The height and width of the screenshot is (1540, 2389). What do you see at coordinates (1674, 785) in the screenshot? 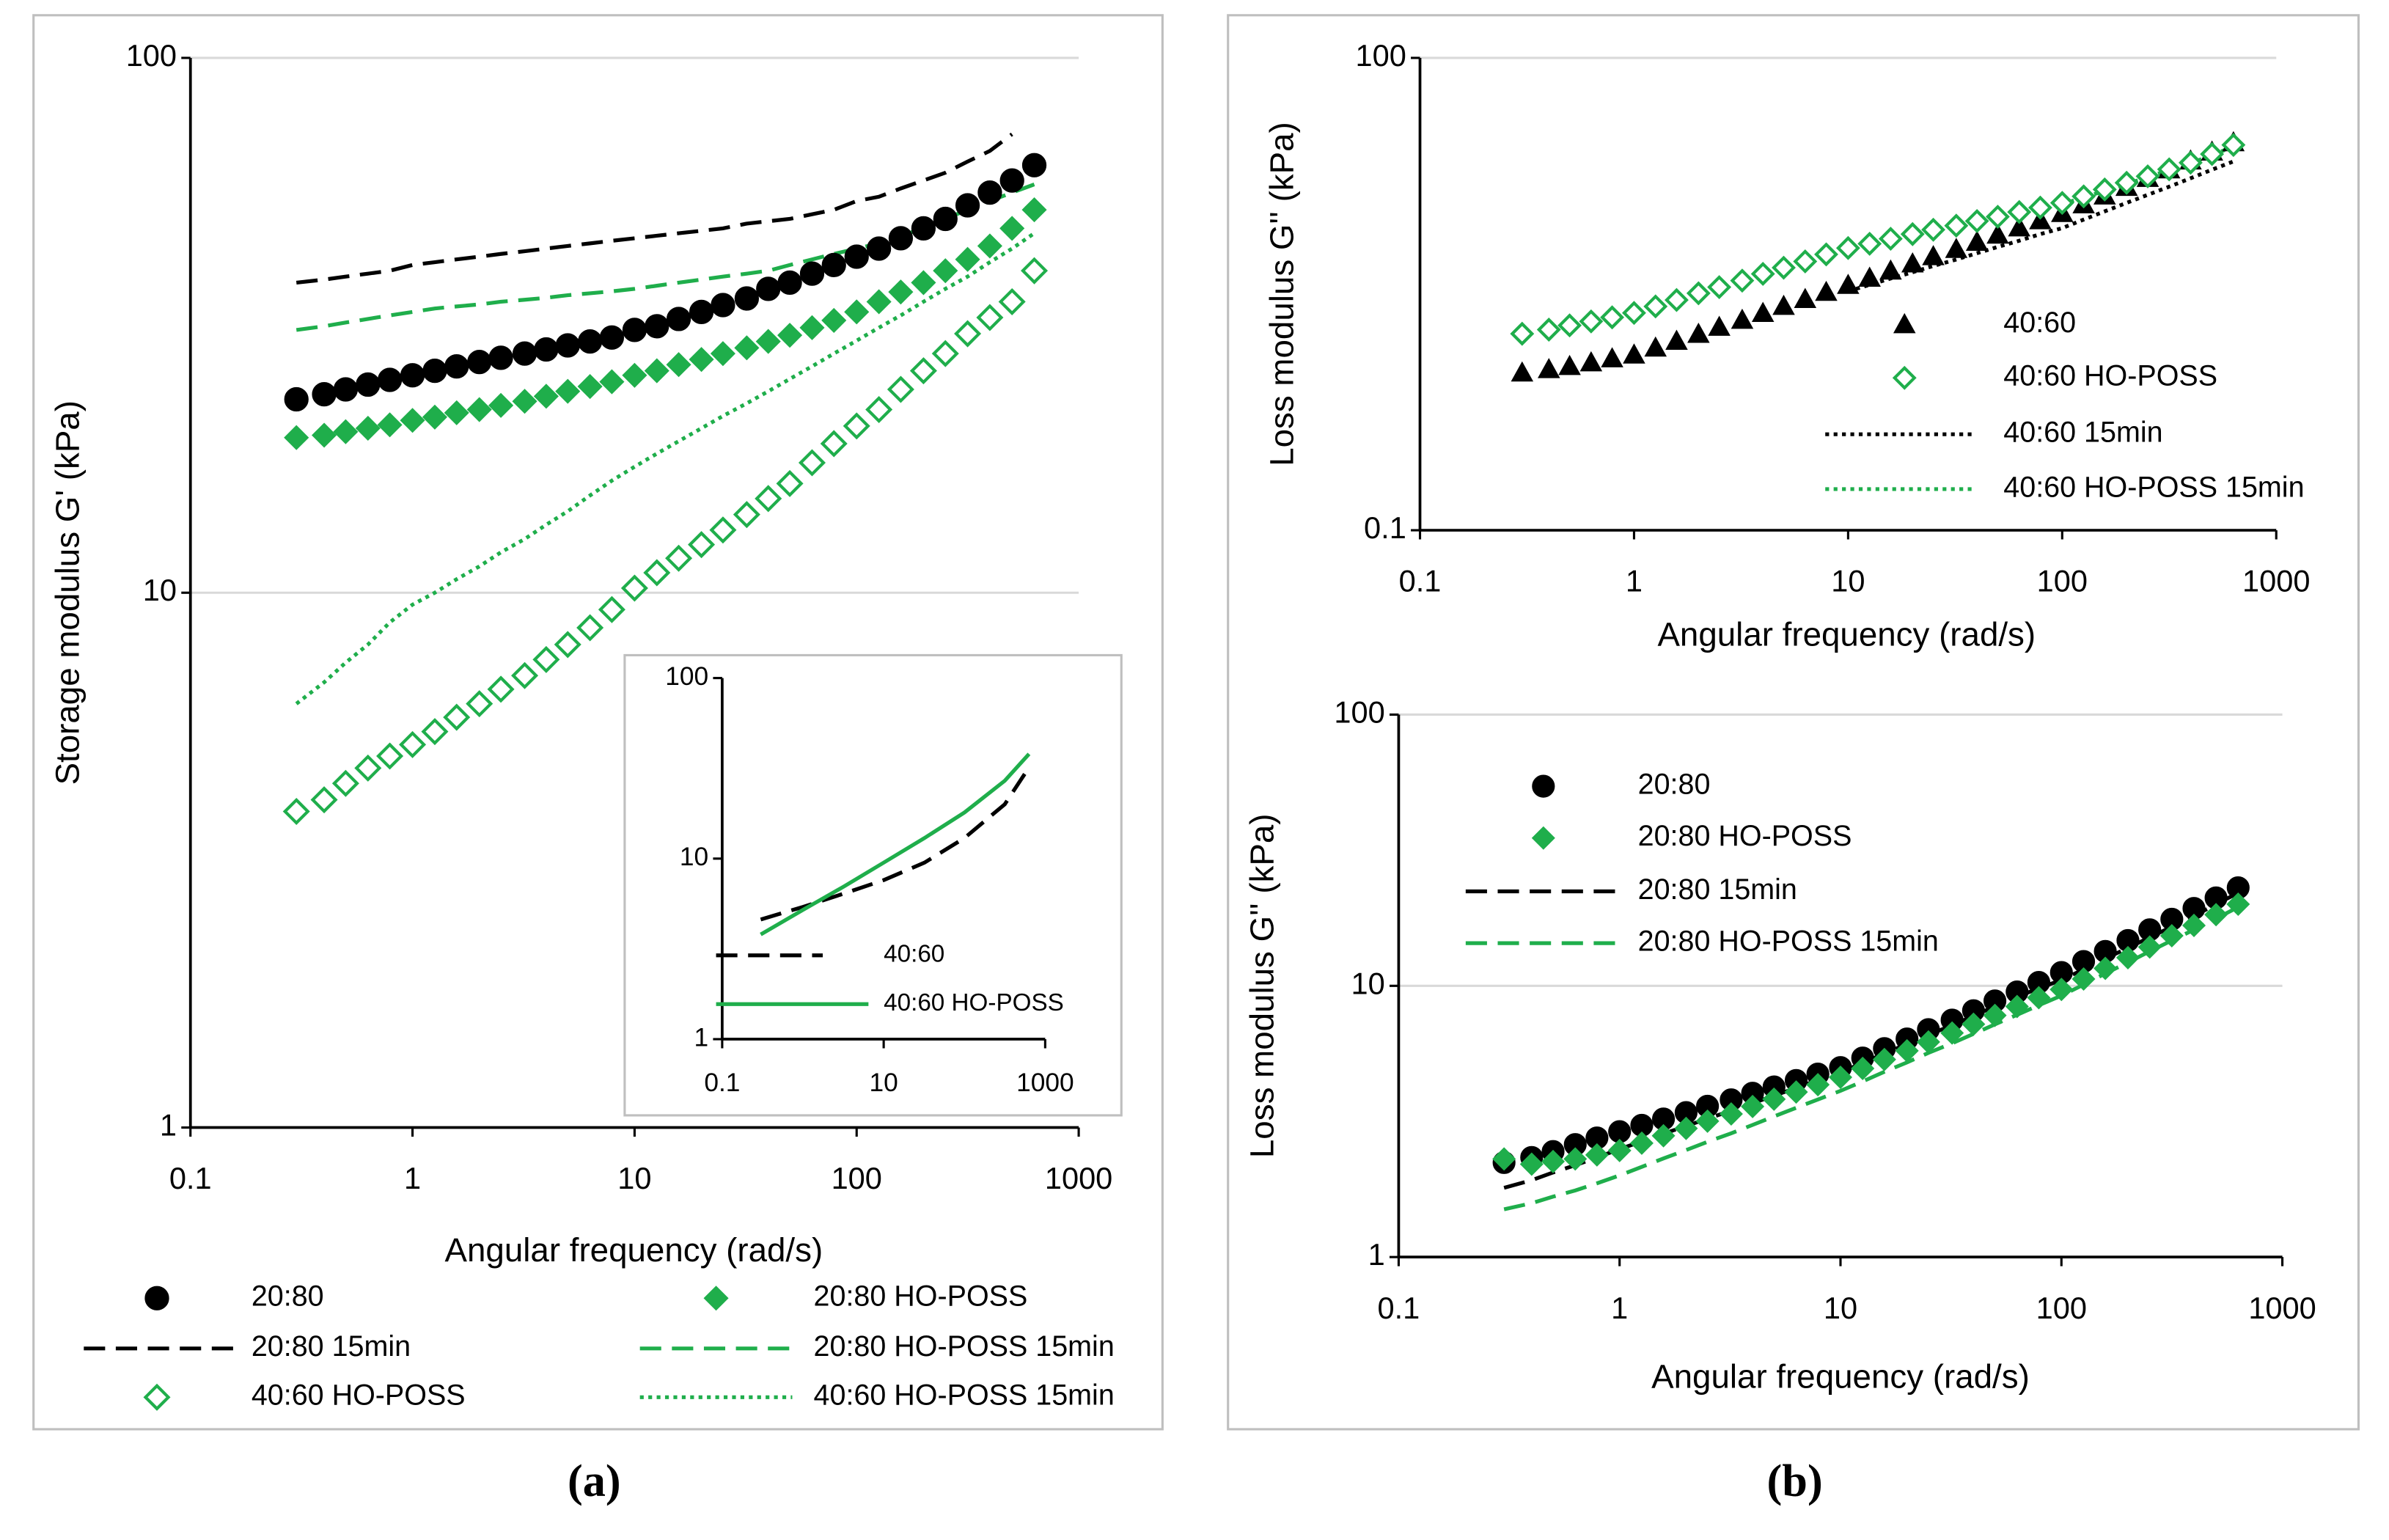
I see `legend-label: 20:80` at bounding box center [1674, 785].